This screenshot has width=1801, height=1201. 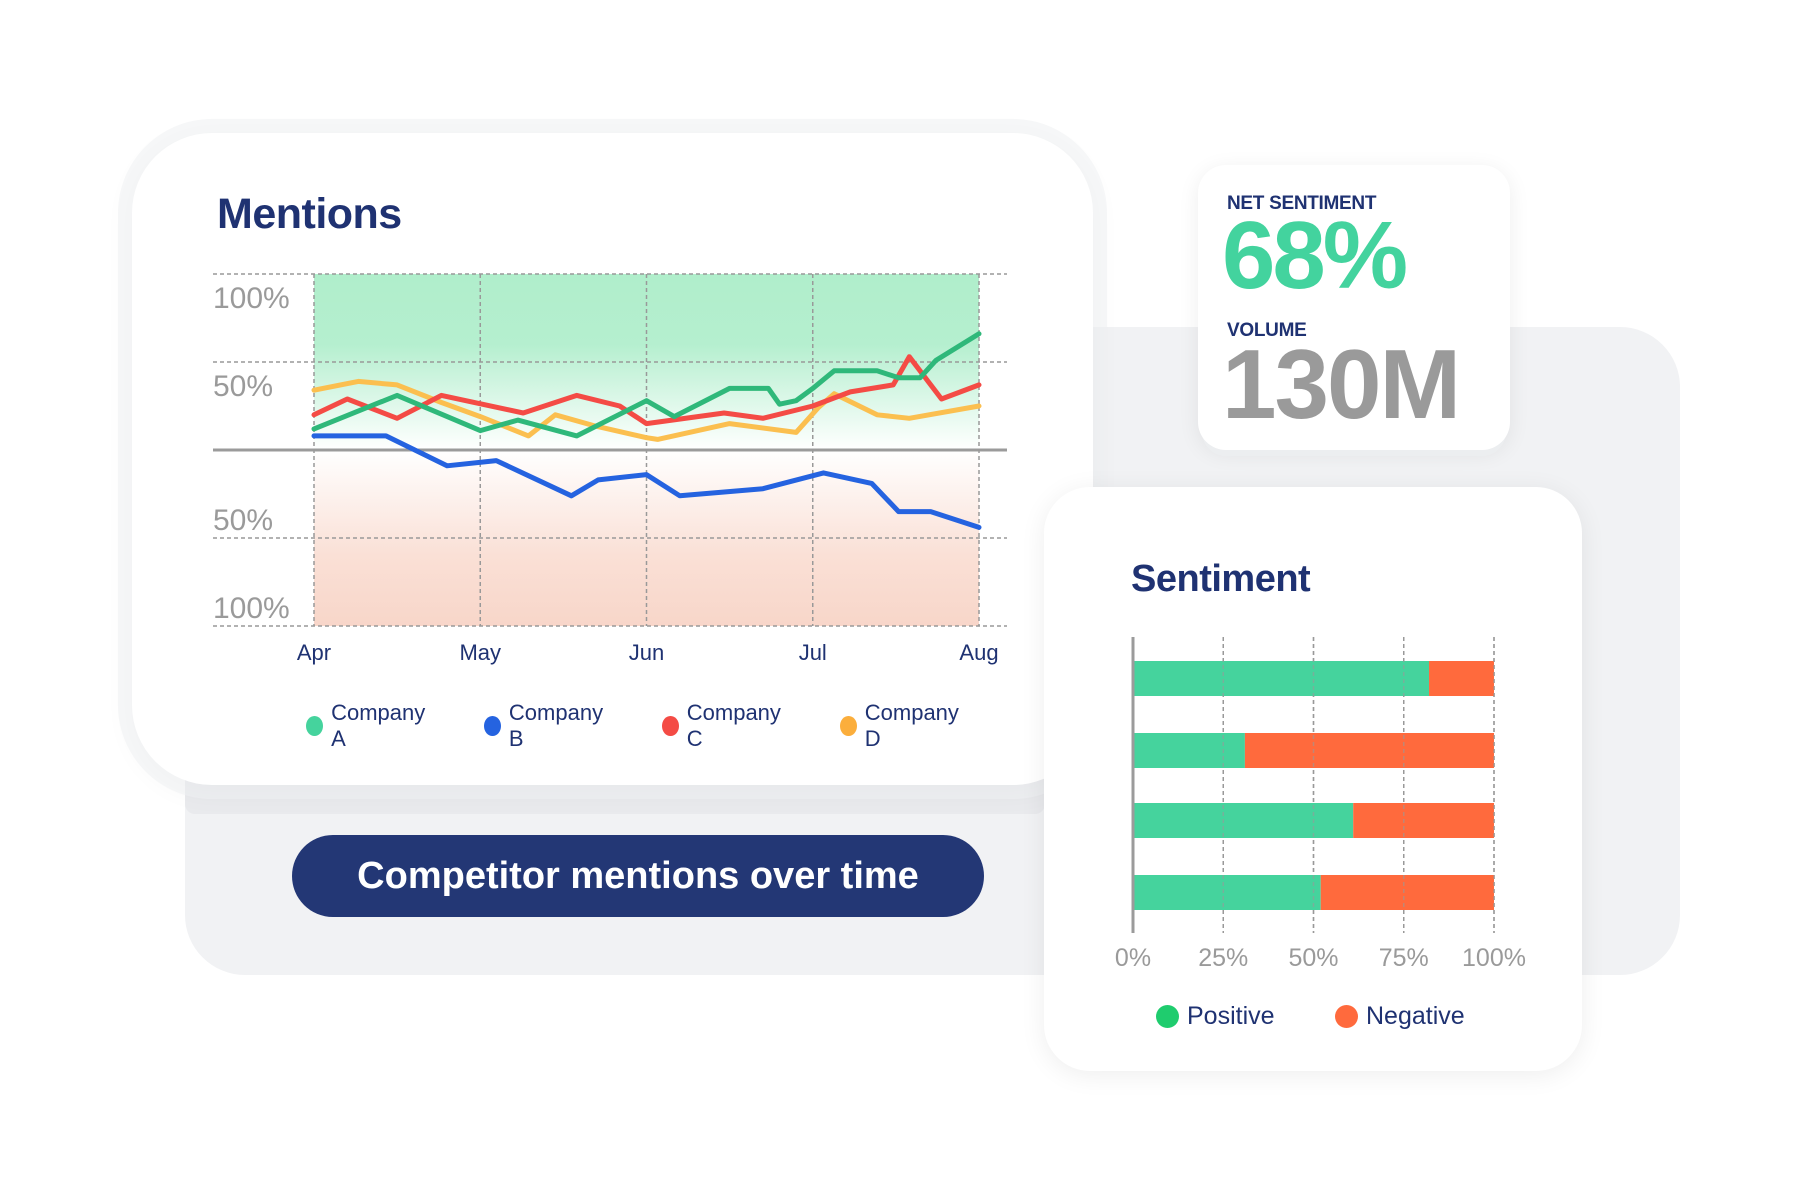 I want to click on legend-item-negative: Negative, so click(x=1400, y=1016).